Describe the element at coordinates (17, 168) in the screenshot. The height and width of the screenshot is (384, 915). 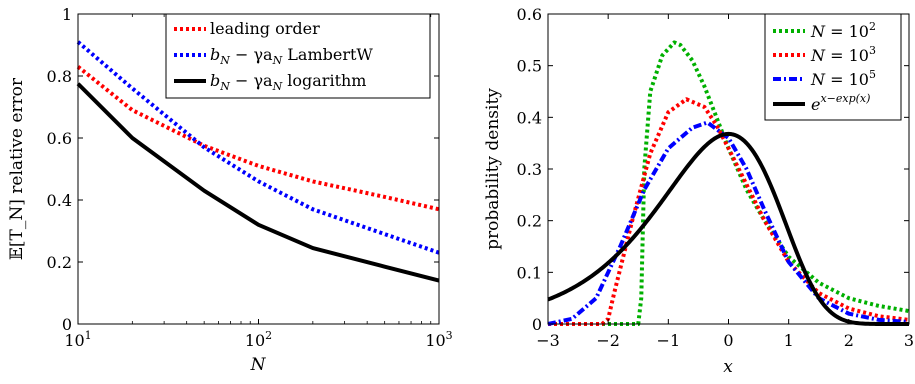
I see `left-y-axis-label: 𝔼[T_N] relative error` at that location.